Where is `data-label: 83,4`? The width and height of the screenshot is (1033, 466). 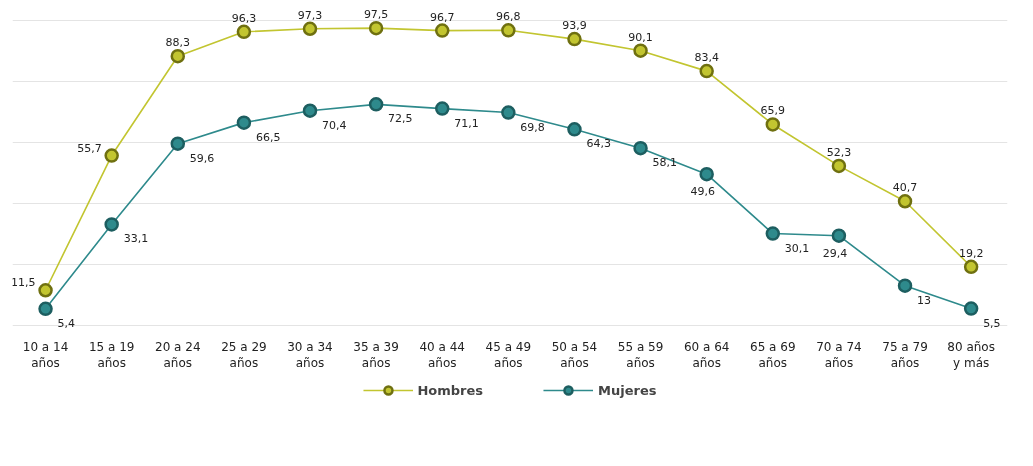
data-label: 83,4 is located at coordinates (706, 58).